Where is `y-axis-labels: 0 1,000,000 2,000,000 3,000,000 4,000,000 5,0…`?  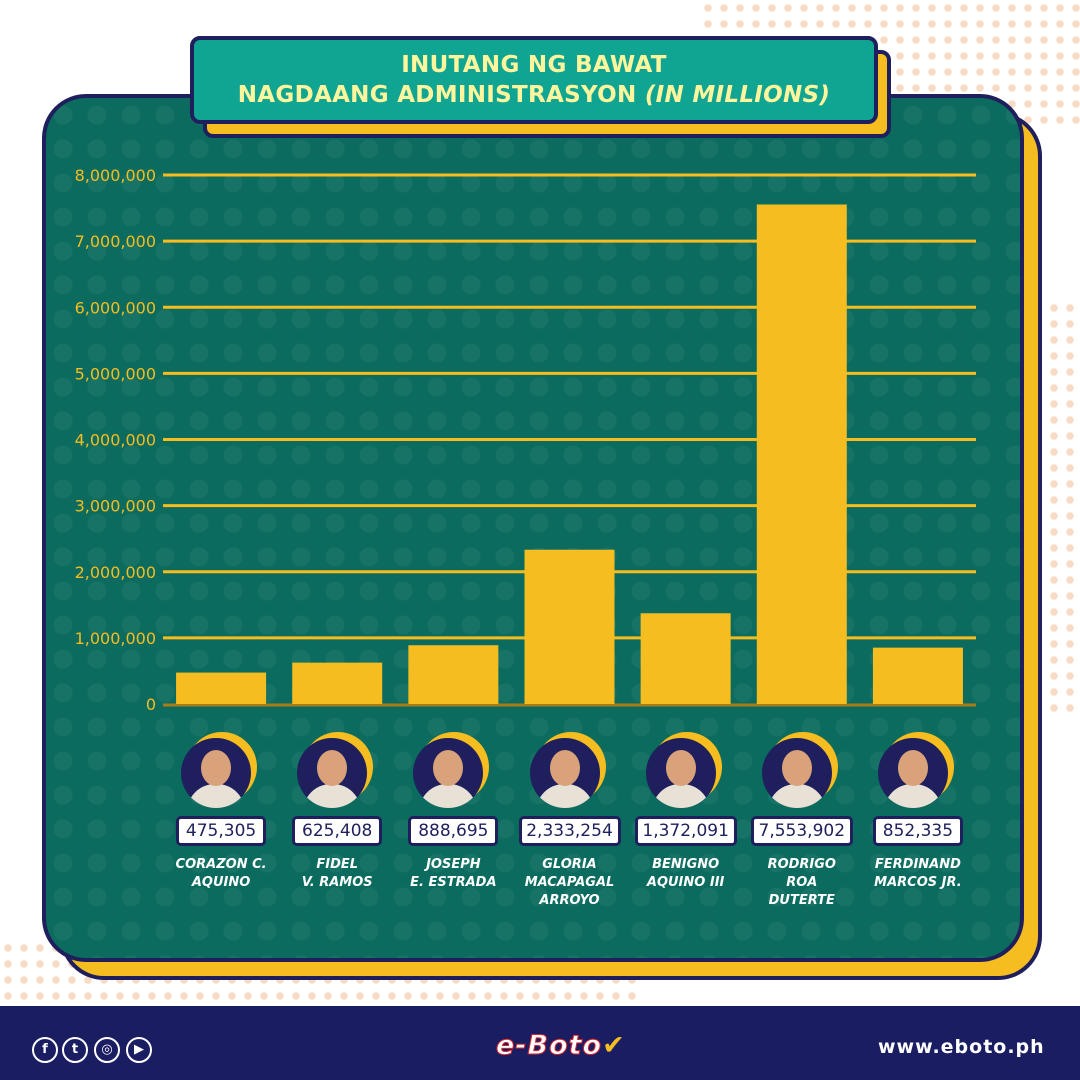
y-axis-labels: 0 1,000,000 2,000,000 3,000,000 4,000,000 5,0… is located at coordinates (115, 440).